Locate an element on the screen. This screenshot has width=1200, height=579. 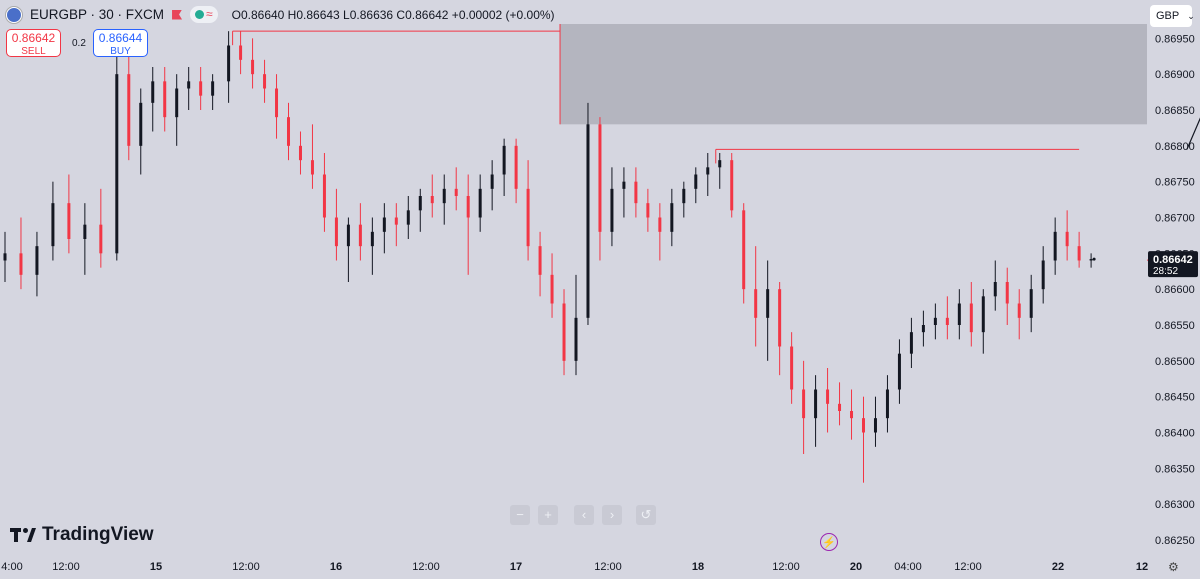
scroll-right-button: › is located at coordinates (612, 515).